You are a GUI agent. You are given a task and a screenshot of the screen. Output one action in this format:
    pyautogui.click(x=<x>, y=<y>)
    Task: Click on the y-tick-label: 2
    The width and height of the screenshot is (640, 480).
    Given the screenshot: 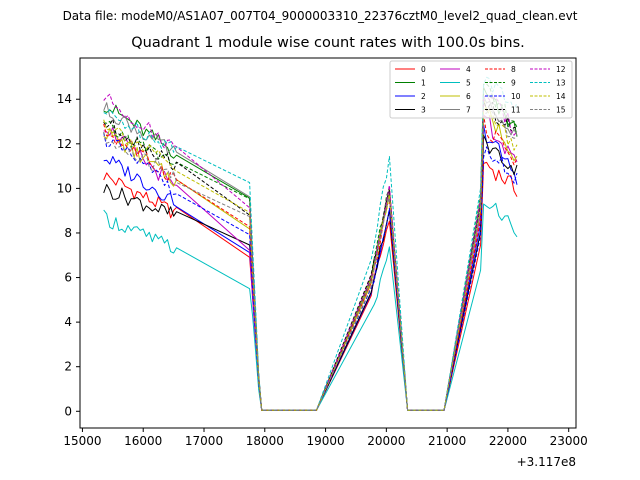 What is the action you would take?
    pyautogui.click(x=68, y=367)
    